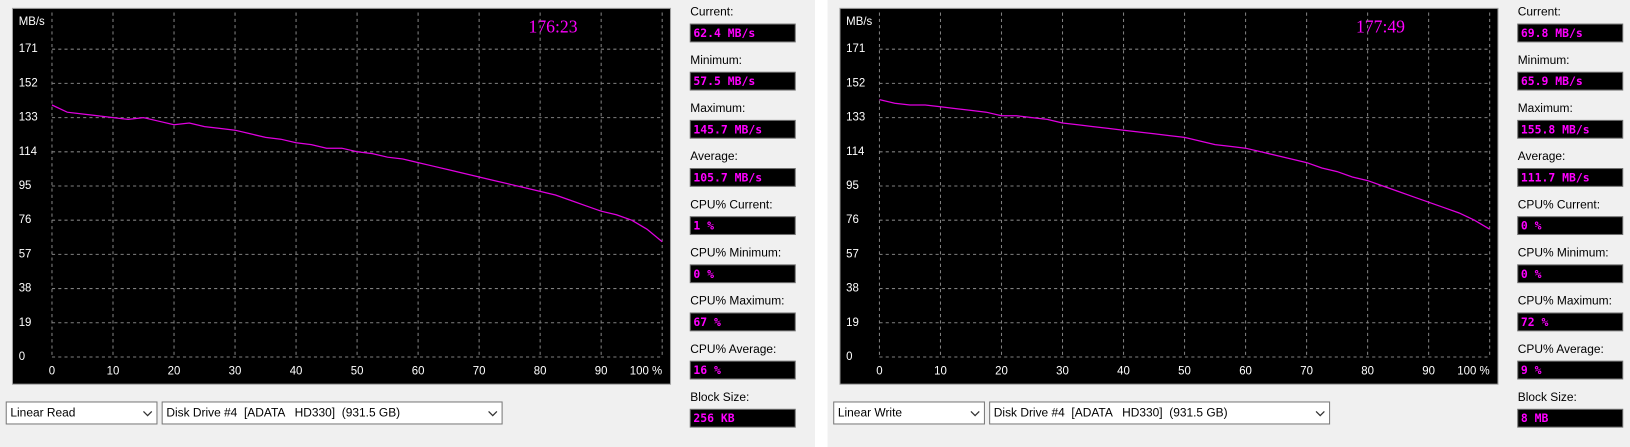 The image size is (1630, 447). I want to click on stat-value: 105.7 MB/s, so click(727, 177).